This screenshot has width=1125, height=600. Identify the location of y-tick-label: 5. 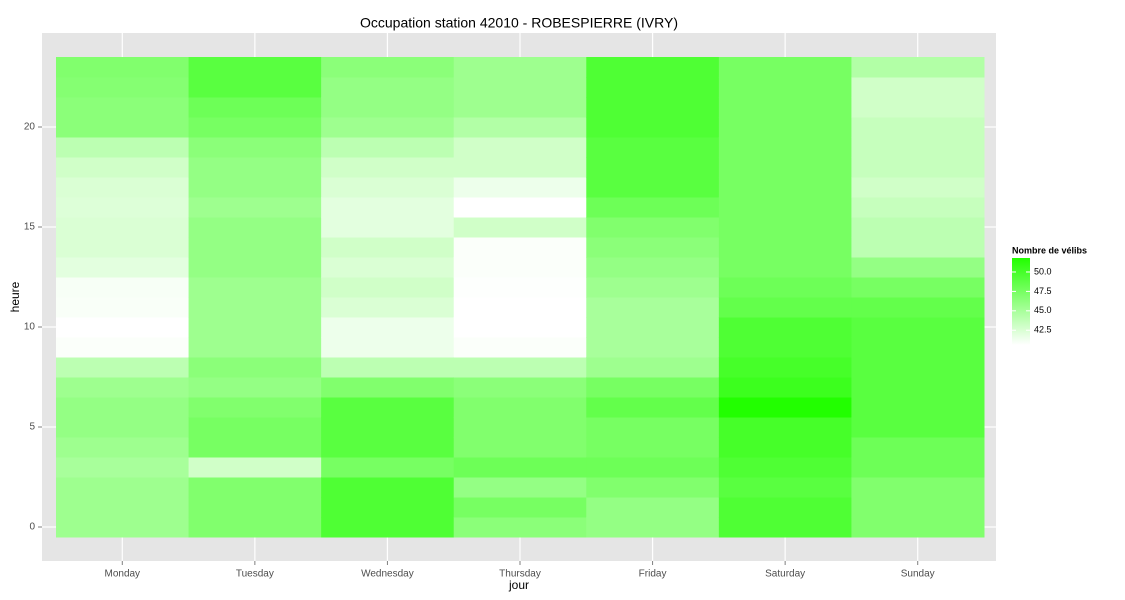
(32, 427).